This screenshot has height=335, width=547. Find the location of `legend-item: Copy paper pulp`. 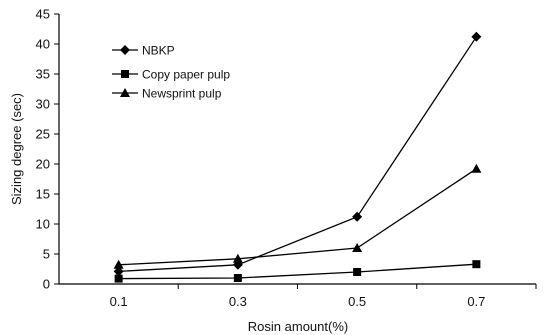

legend-item: Copy paper pulp is located at coordinates (171, 75).